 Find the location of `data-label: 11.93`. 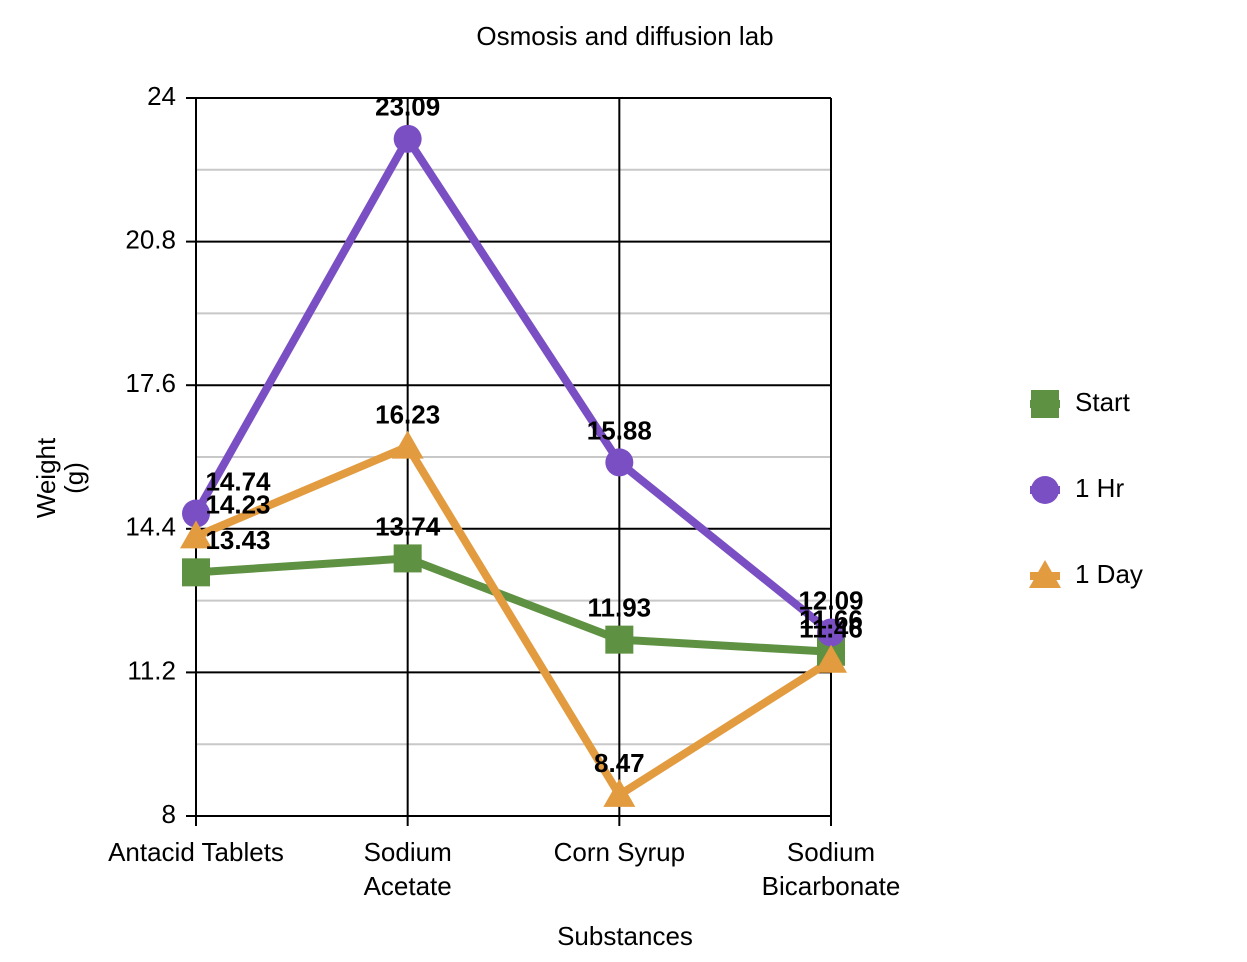

data-label: 11.93 is located at coordinates (620, 608).